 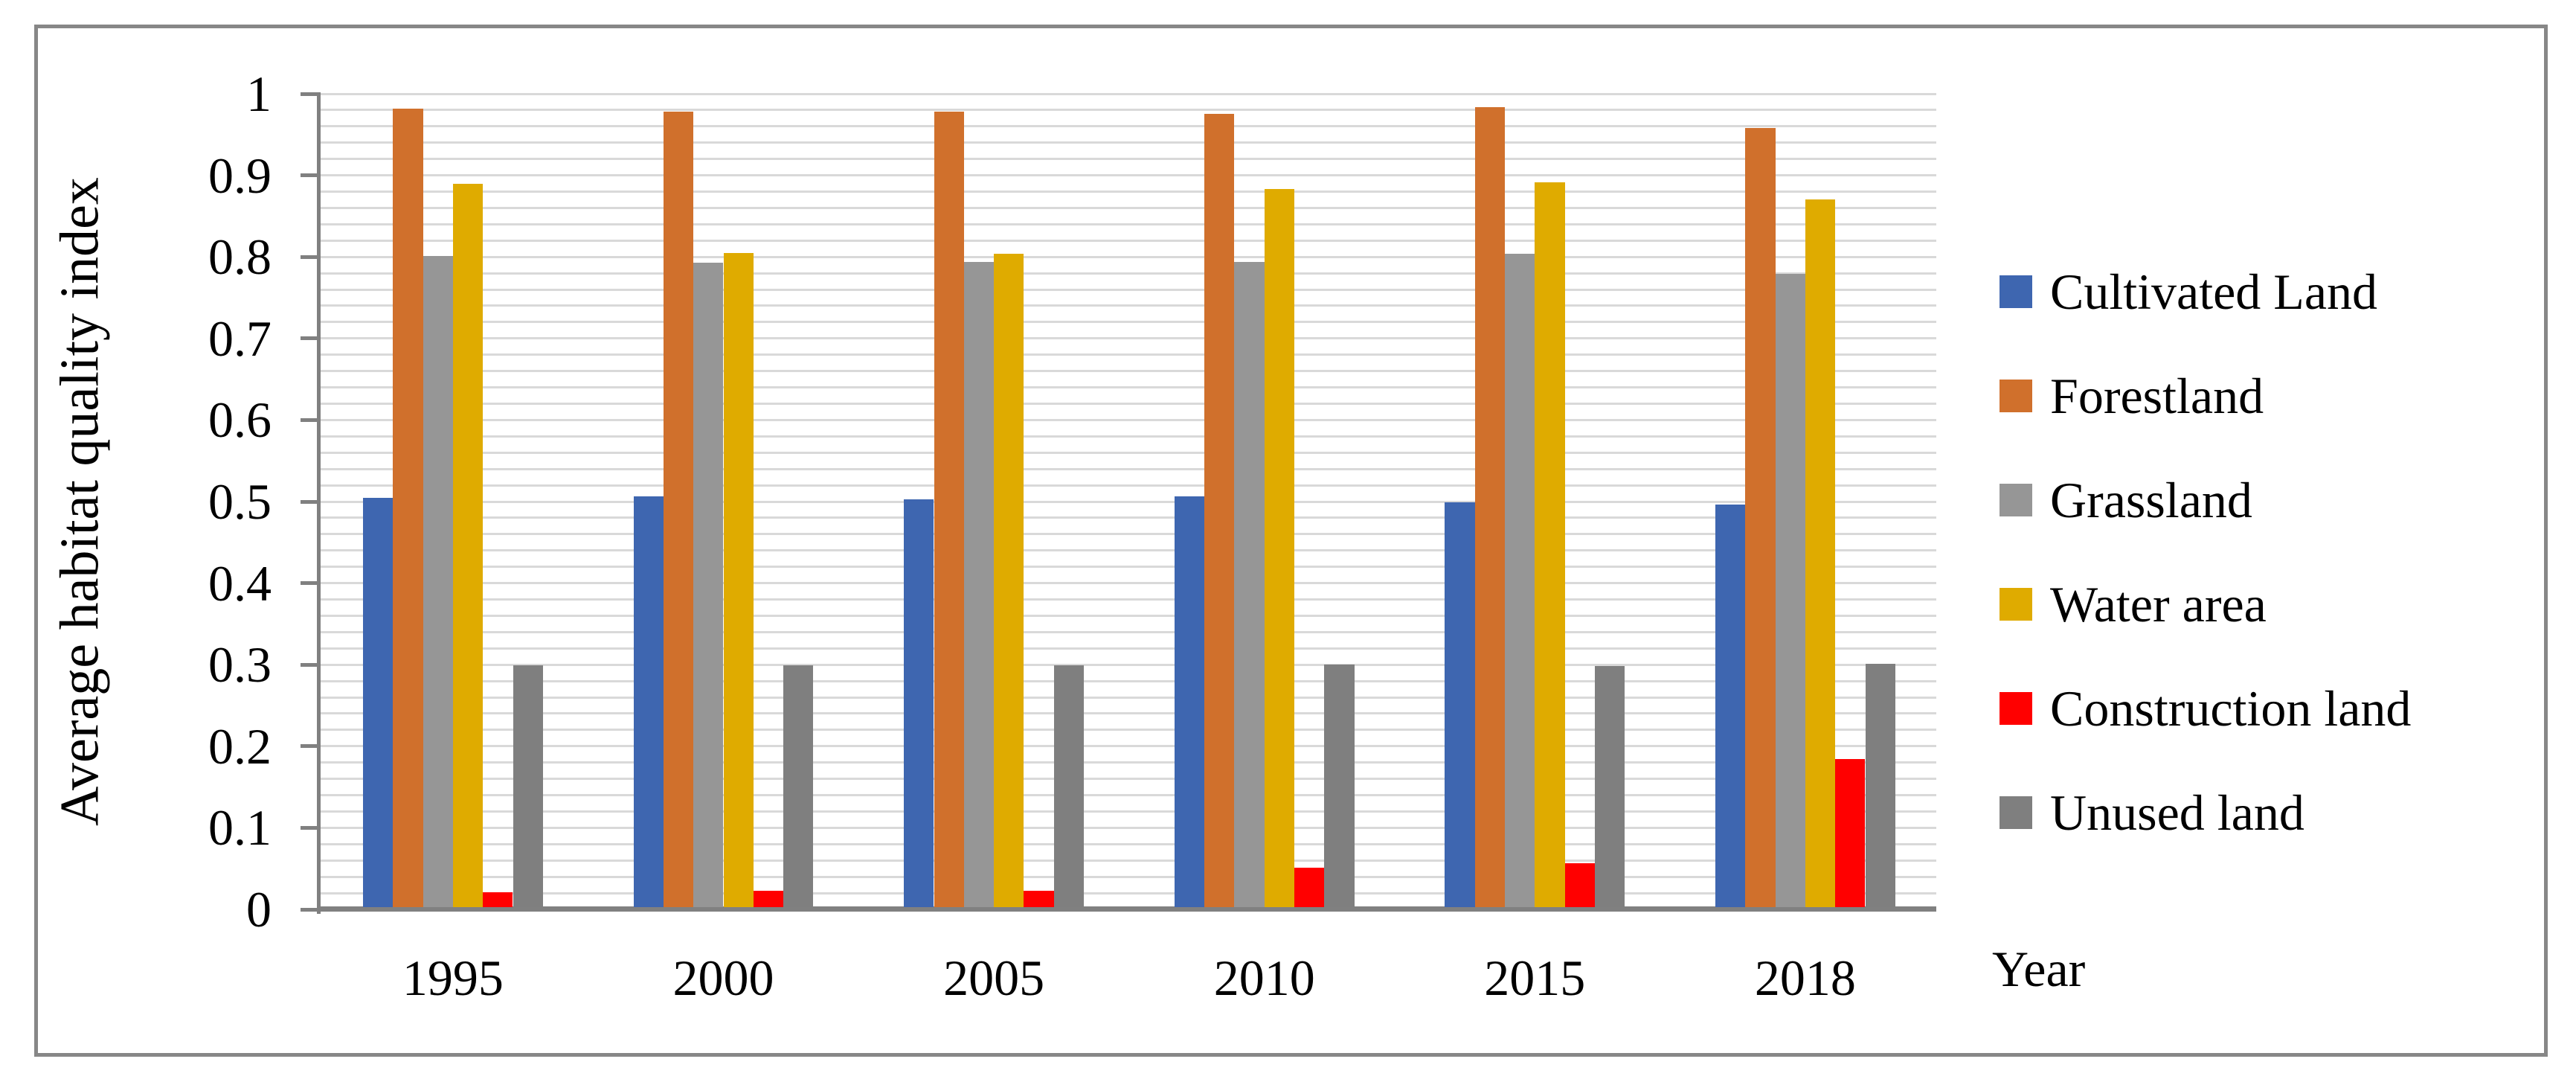 What do you see at coordinates (240, 257) in the screenshot?
I see `y-tick-label: 0.8` at bounding box center [240, 257].